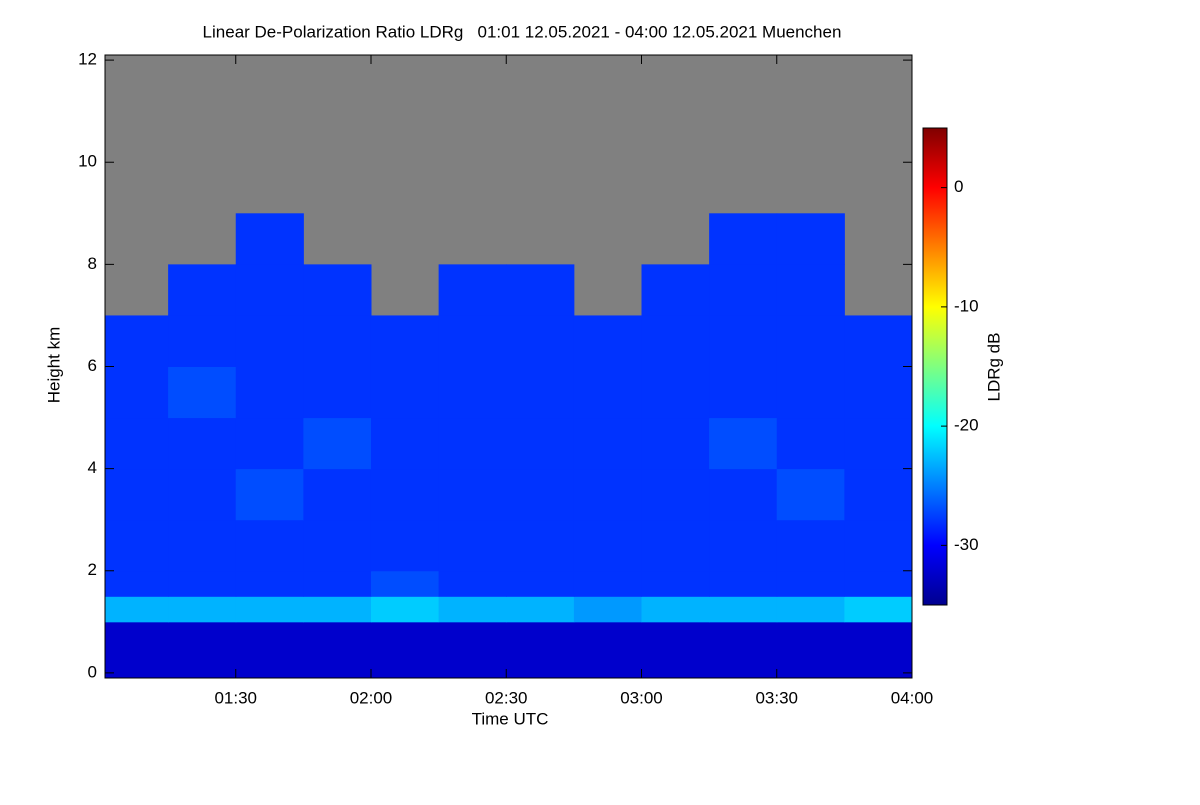  I want to click on x-tick-label: 04:00, so click(912, 697).